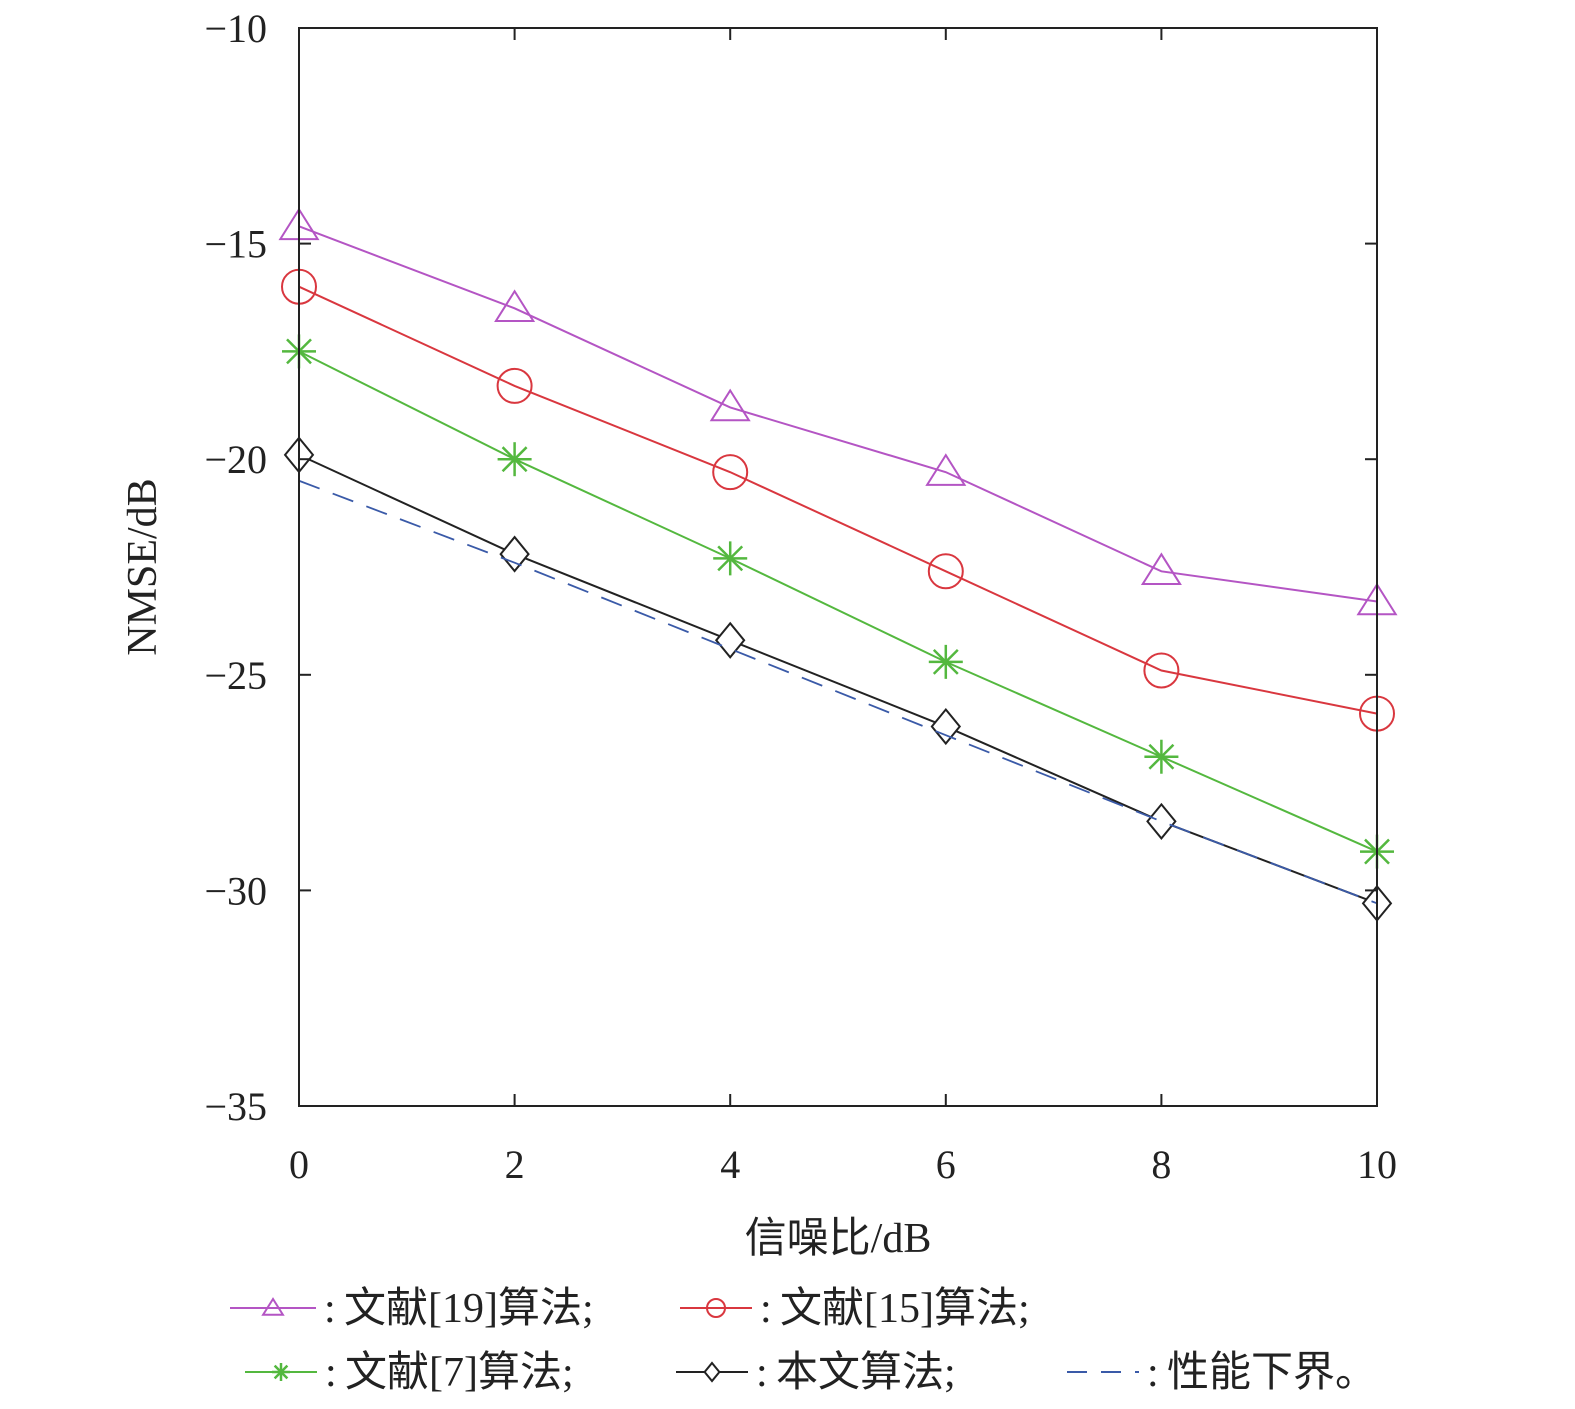 The width and height of the screenshot is (1575, 1409). I want to click on y-tick-label: −20, so click(235, 459).